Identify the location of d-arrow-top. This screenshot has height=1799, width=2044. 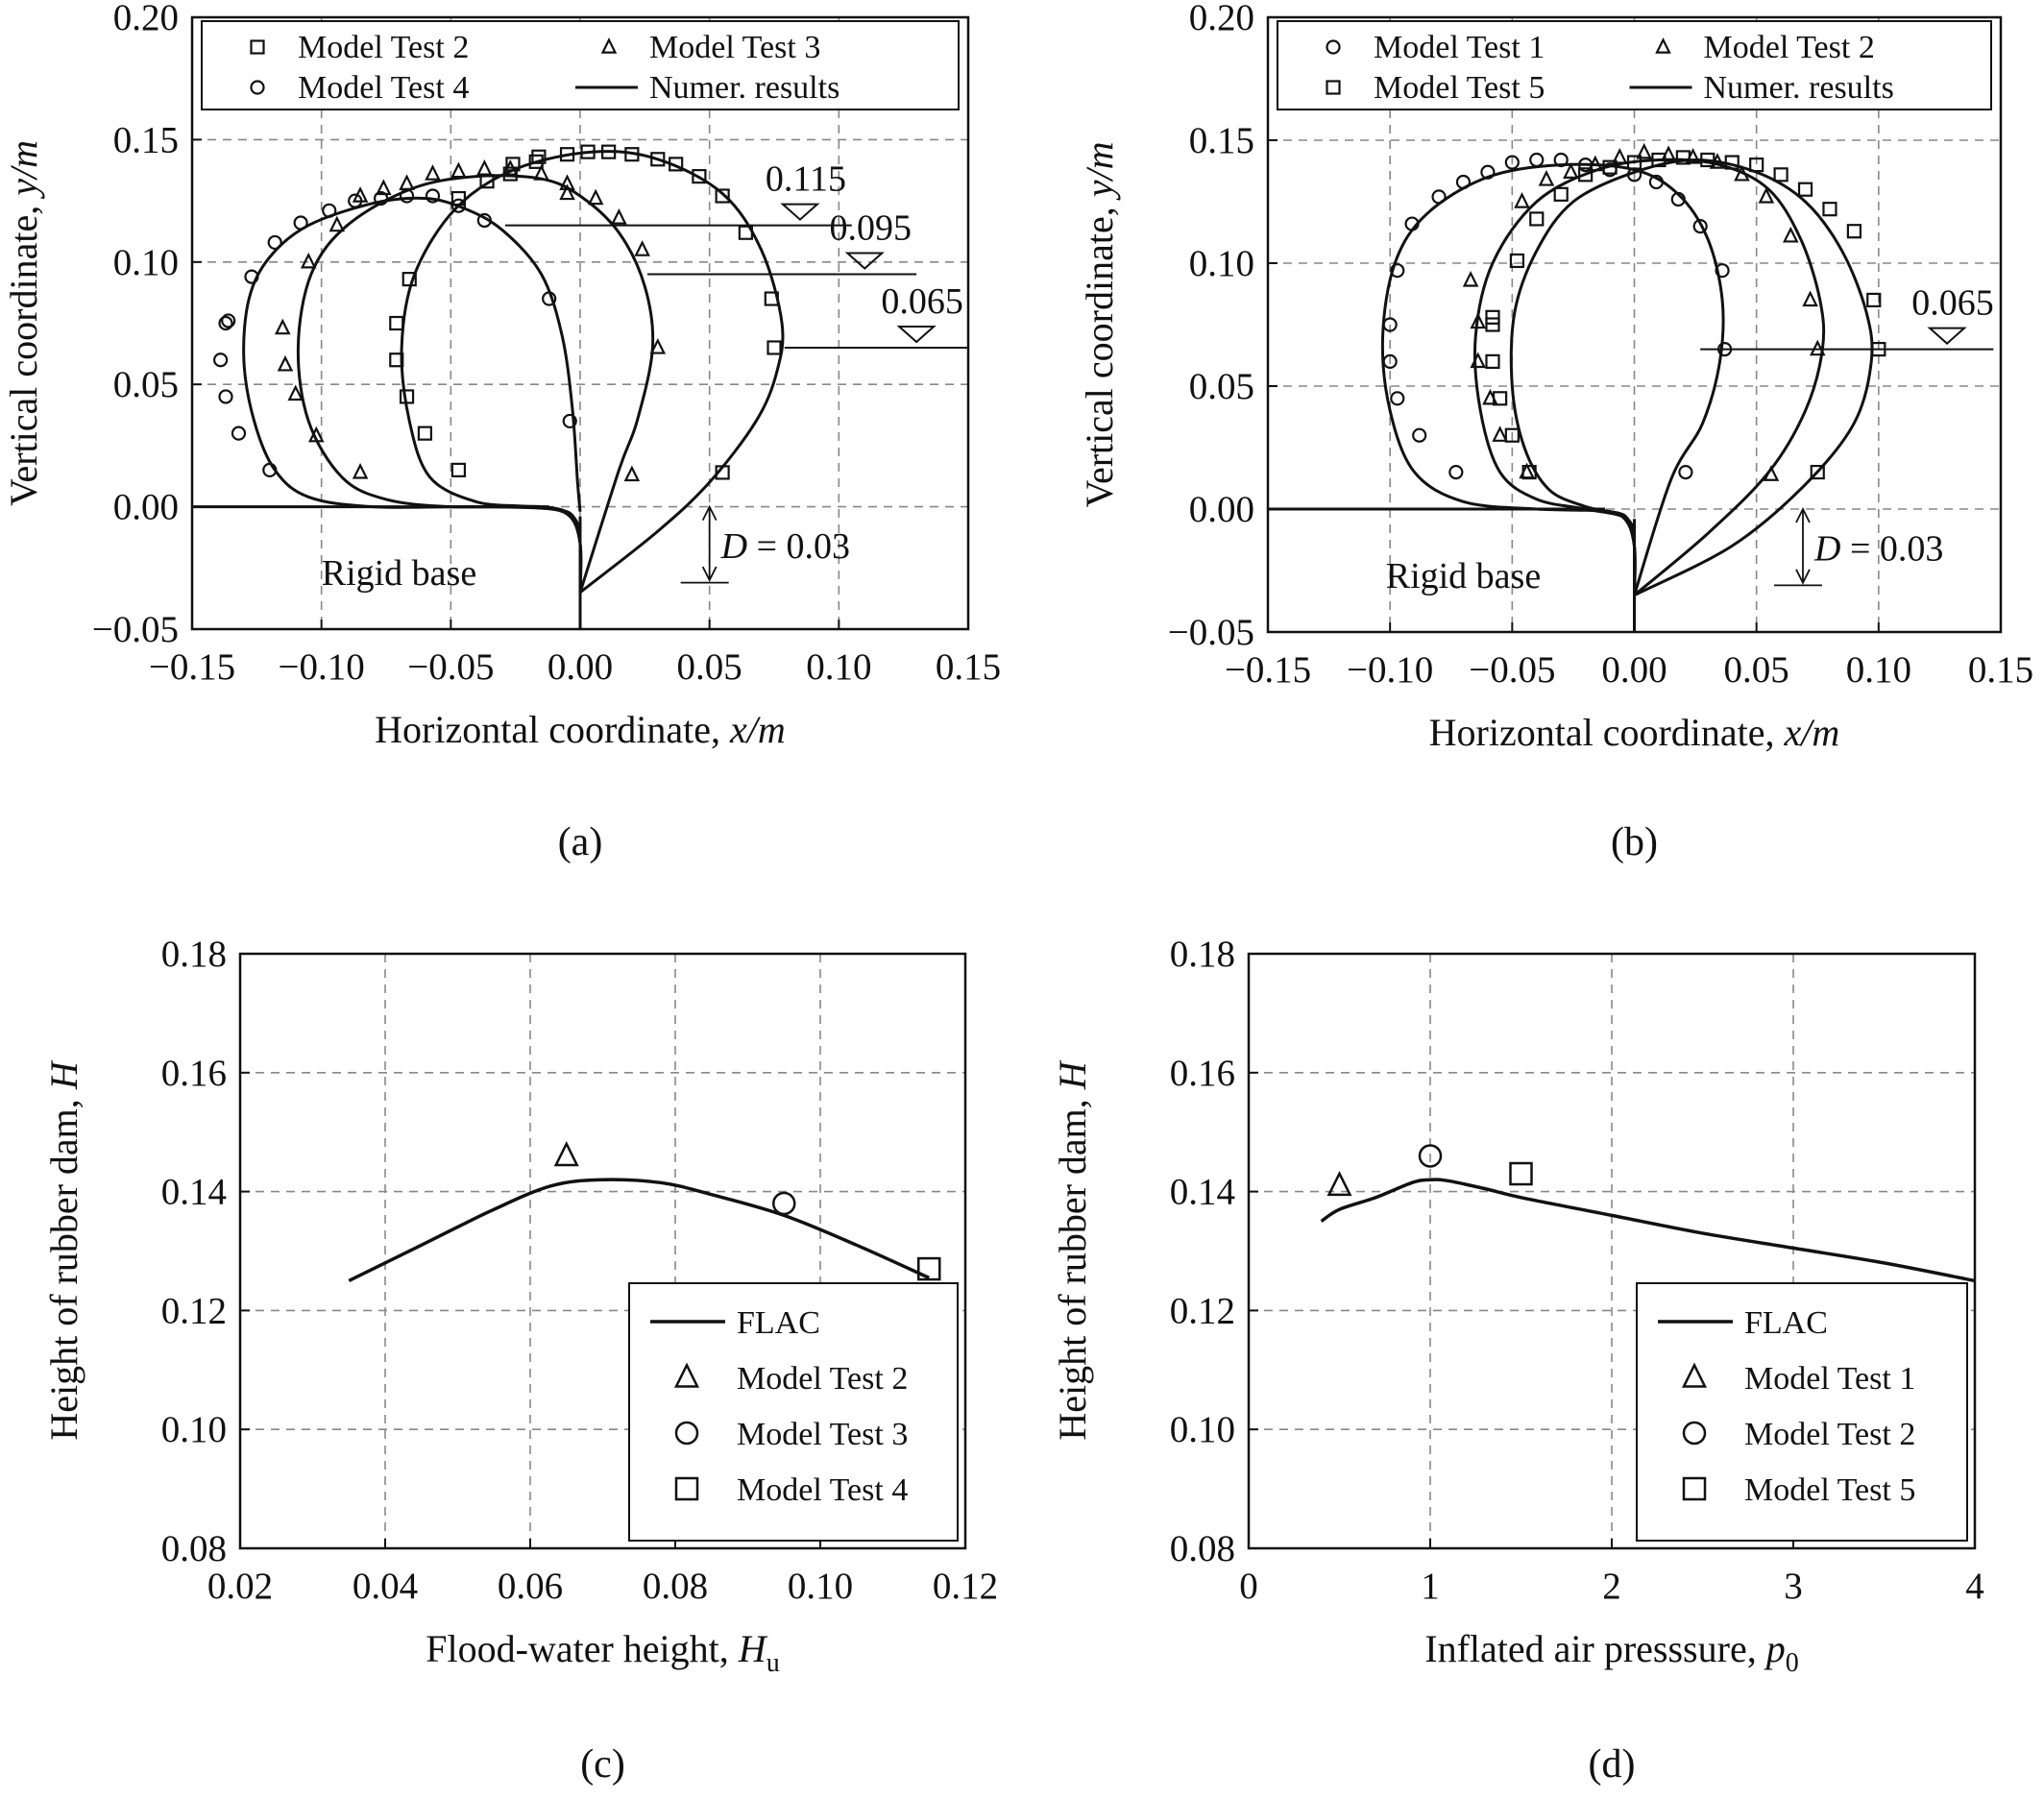
(709, 513).